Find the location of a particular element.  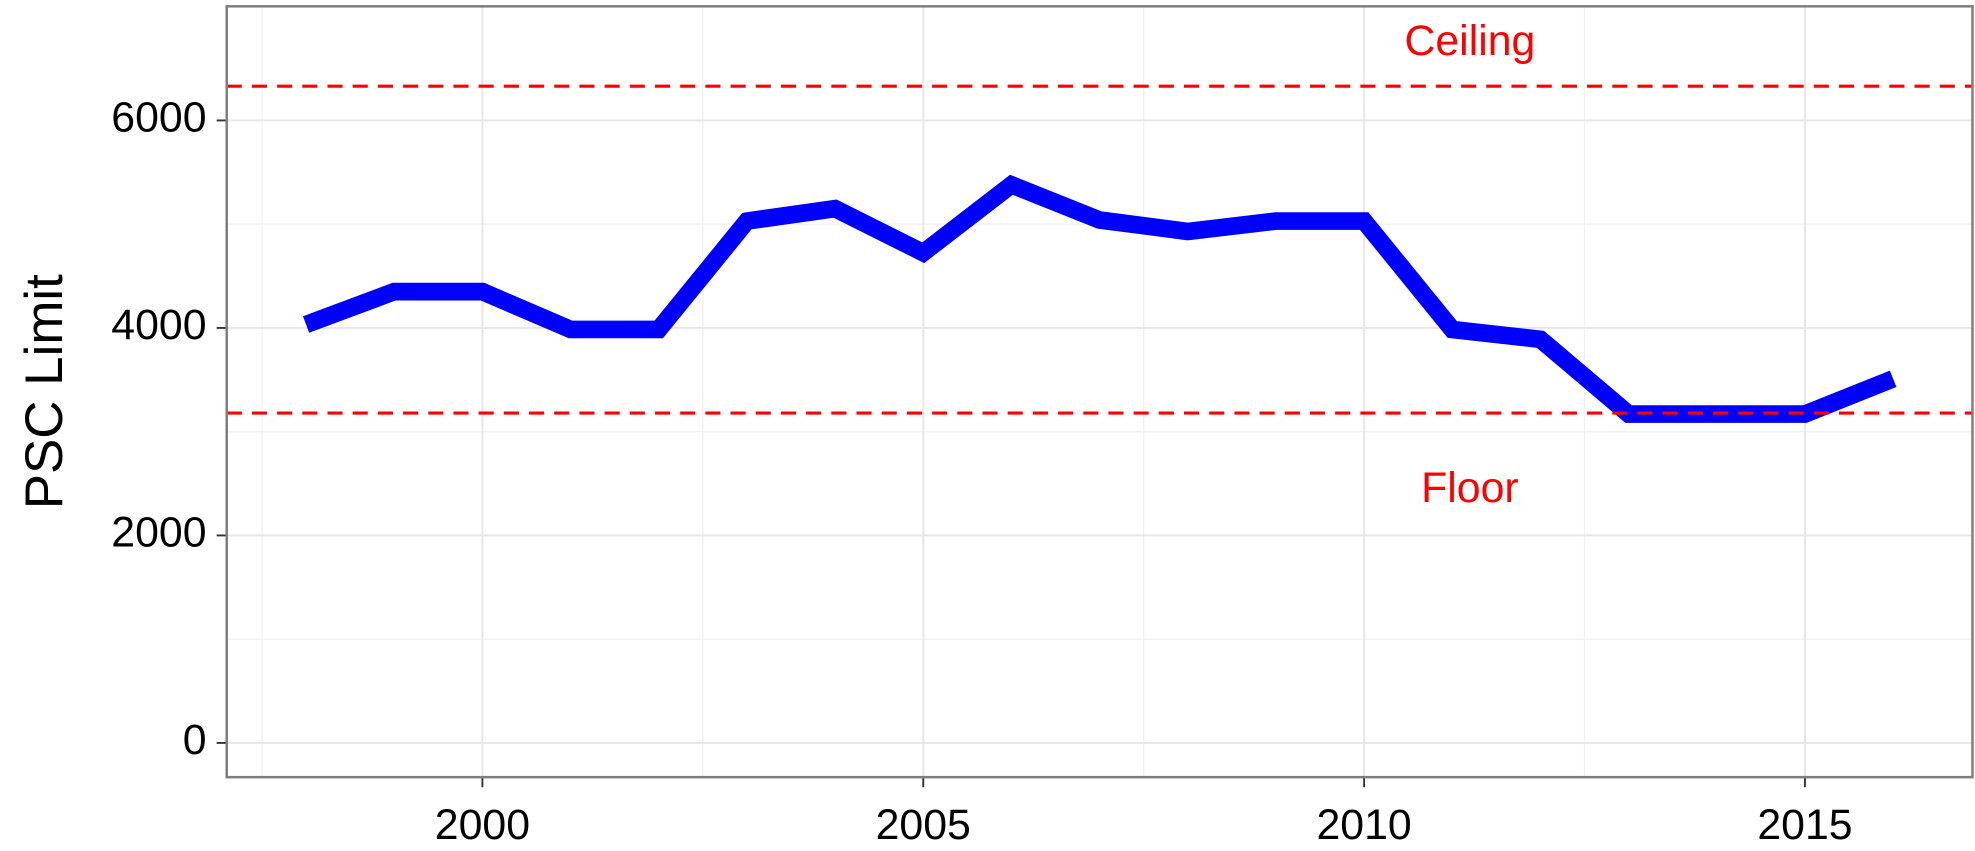

reference-label: Floor is located at coordinates (1470, 488).